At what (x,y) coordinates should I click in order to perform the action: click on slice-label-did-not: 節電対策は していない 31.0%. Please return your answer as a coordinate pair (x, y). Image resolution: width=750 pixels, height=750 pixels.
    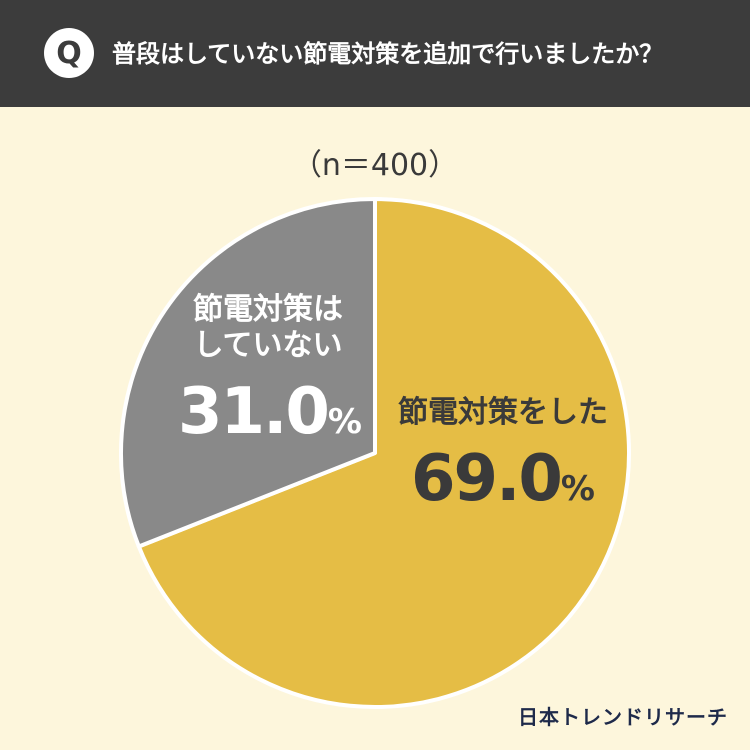
    Looking at the image, I should click on (270, 371).